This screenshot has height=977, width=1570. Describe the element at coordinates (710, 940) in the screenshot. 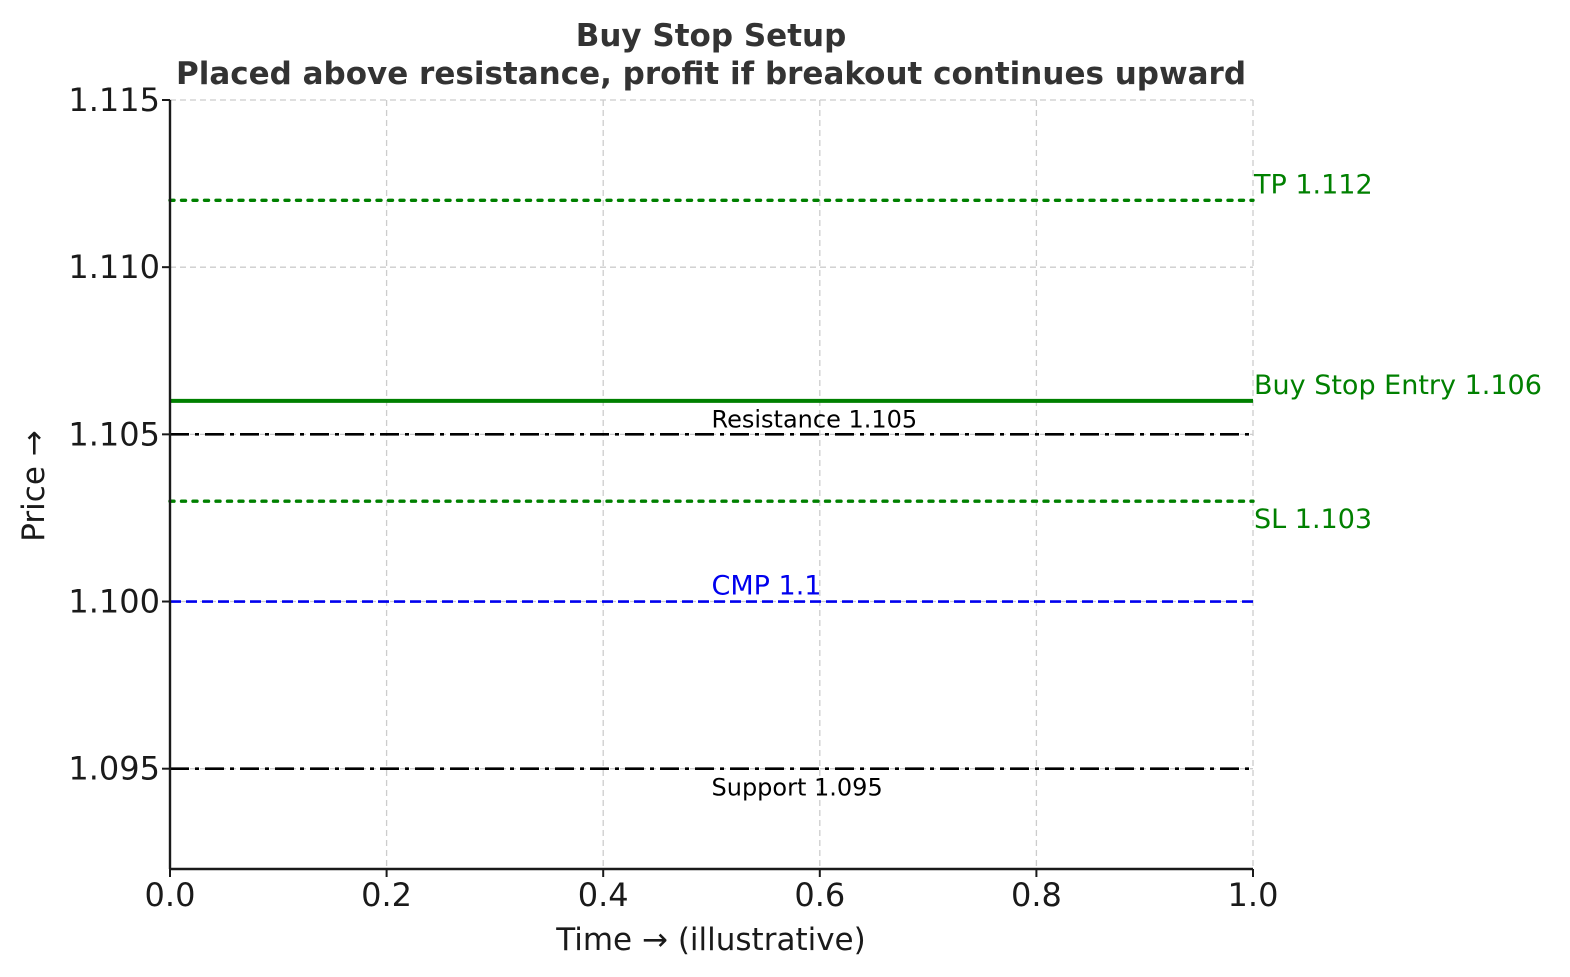

I see `x-axis-label: Time → (illustrative)` at that location.